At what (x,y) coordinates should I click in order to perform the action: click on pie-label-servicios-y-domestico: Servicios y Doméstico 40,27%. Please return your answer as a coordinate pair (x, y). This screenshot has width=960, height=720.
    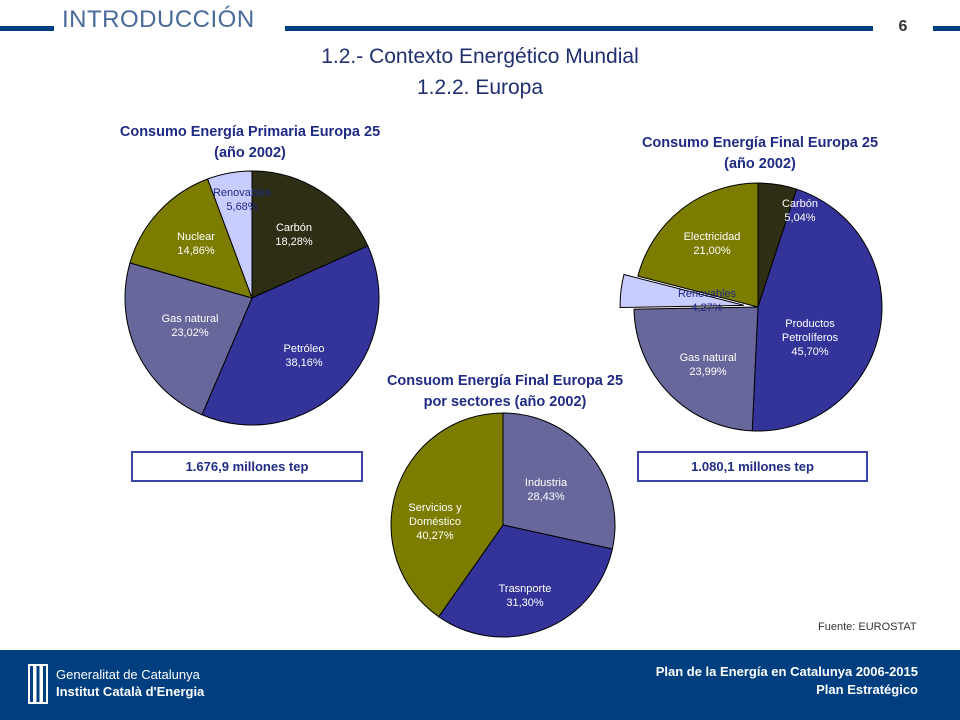
    Looking at the image, I should click on (435, 522).